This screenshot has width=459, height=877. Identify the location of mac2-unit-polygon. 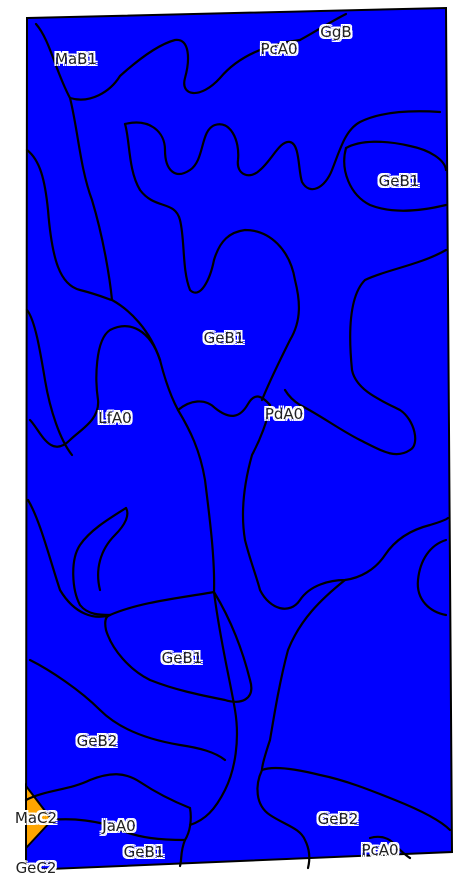
(39, 817).